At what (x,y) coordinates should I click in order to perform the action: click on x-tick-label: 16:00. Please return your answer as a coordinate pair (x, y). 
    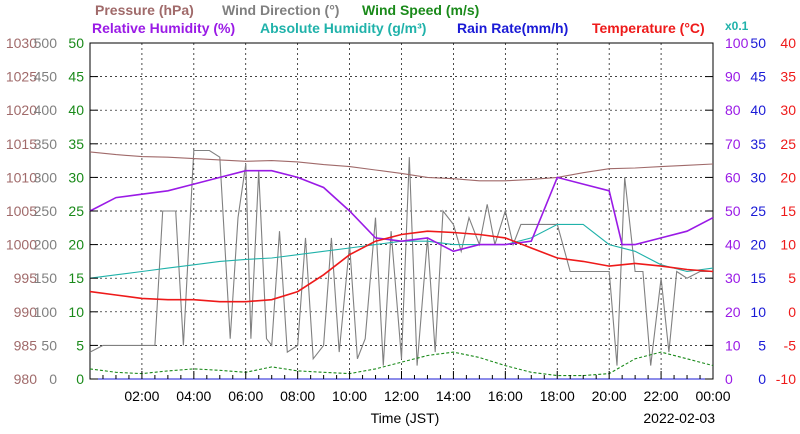
    Looking at the image, I should click on (505, 396).